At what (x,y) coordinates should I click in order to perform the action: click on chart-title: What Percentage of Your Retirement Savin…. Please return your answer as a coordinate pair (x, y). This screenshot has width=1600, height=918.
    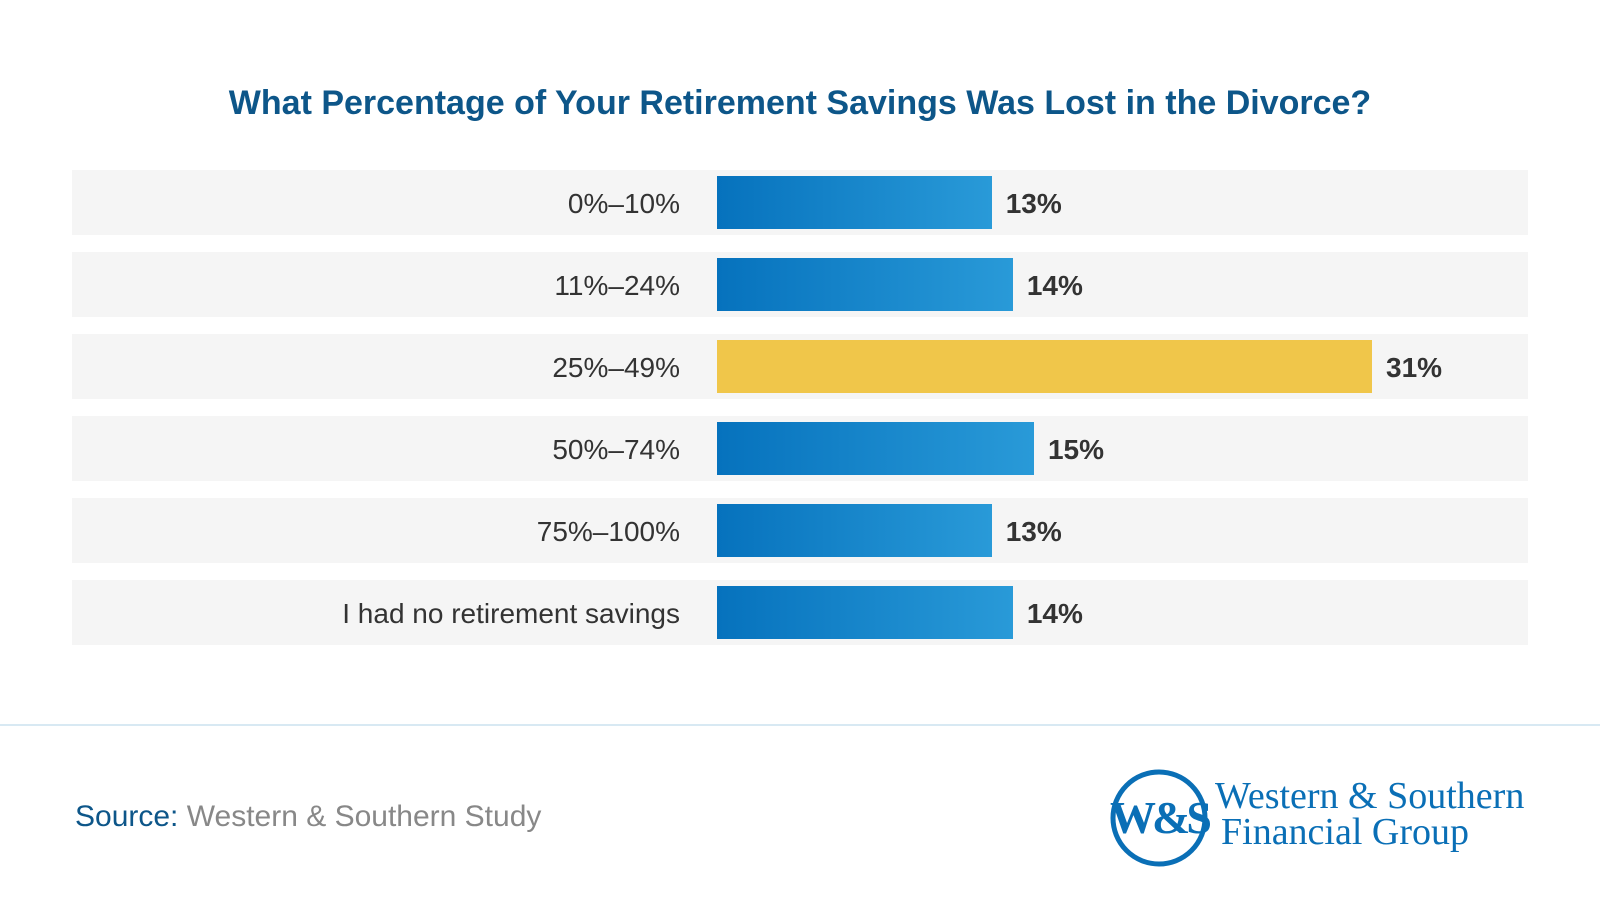
    Looking at the image, I should click on (800, 103).